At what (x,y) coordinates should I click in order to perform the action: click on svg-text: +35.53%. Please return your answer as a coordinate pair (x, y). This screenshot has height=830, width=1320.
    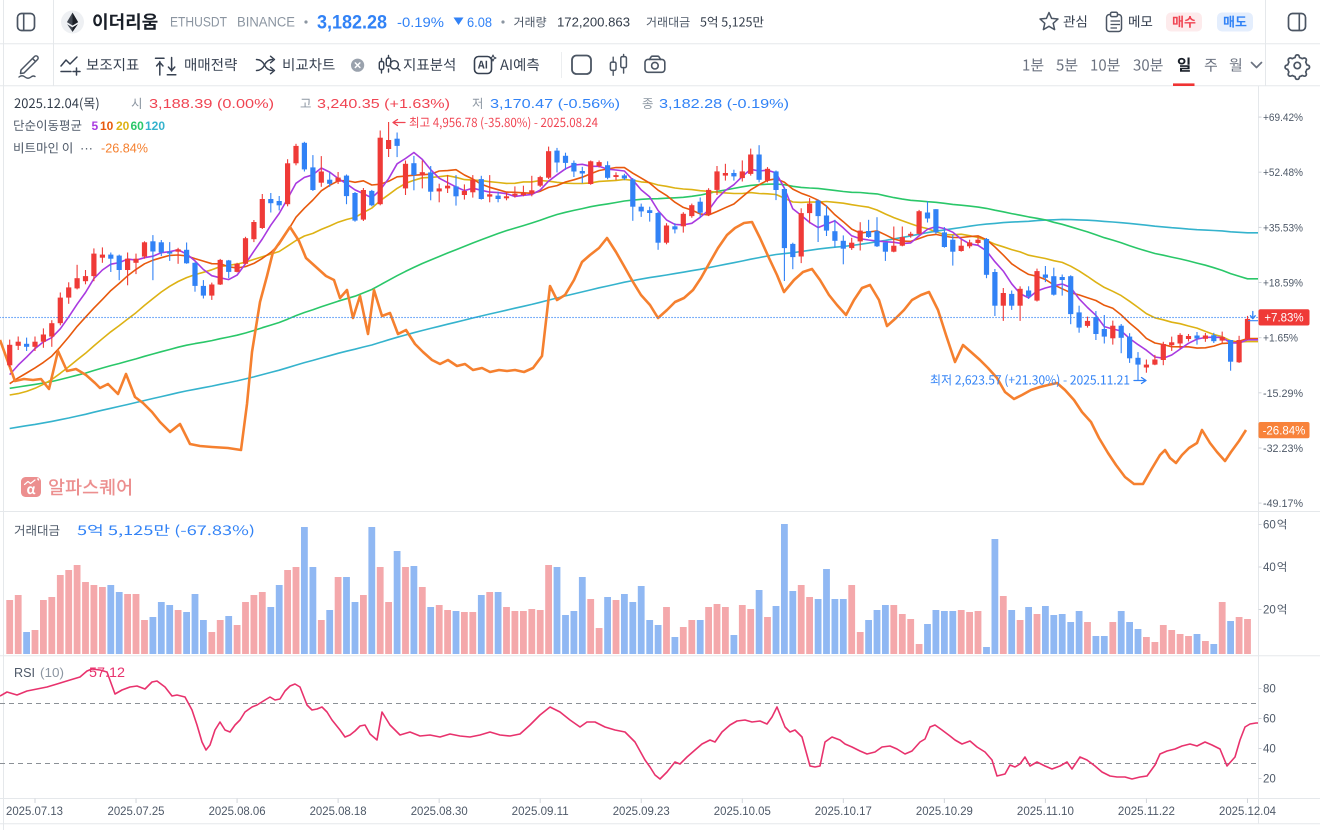
    Looking at the image, I should click on (1283, 228).